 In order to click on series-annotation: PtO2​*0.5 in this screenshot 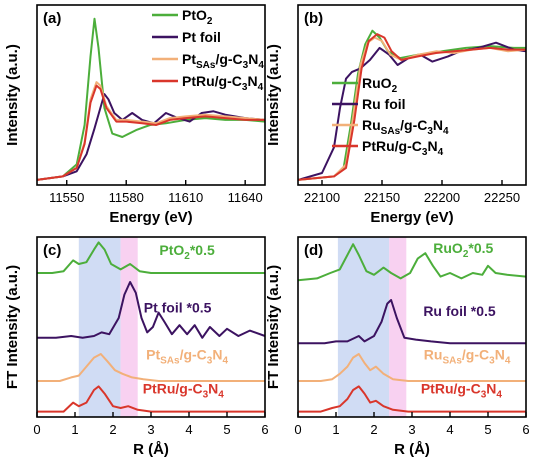, I will do `click(187, 252)`.